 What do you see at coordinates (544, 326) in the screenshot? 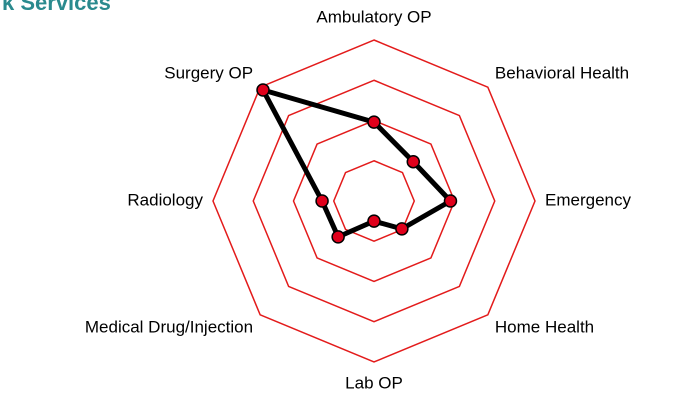
I see `axis-label: Home Health` at bounding box center [544, 326].